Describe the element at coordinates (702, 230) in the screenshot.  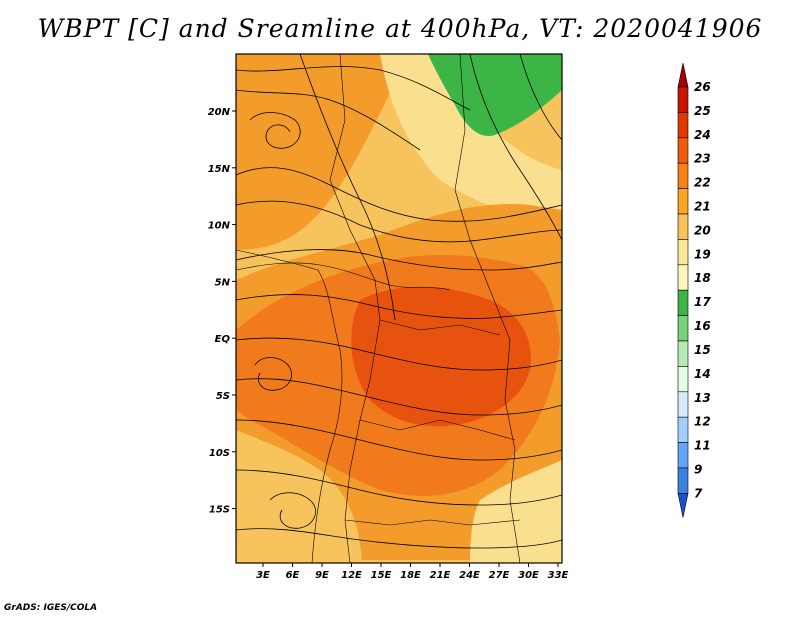
I see `colorbar-label: 20` at that location.